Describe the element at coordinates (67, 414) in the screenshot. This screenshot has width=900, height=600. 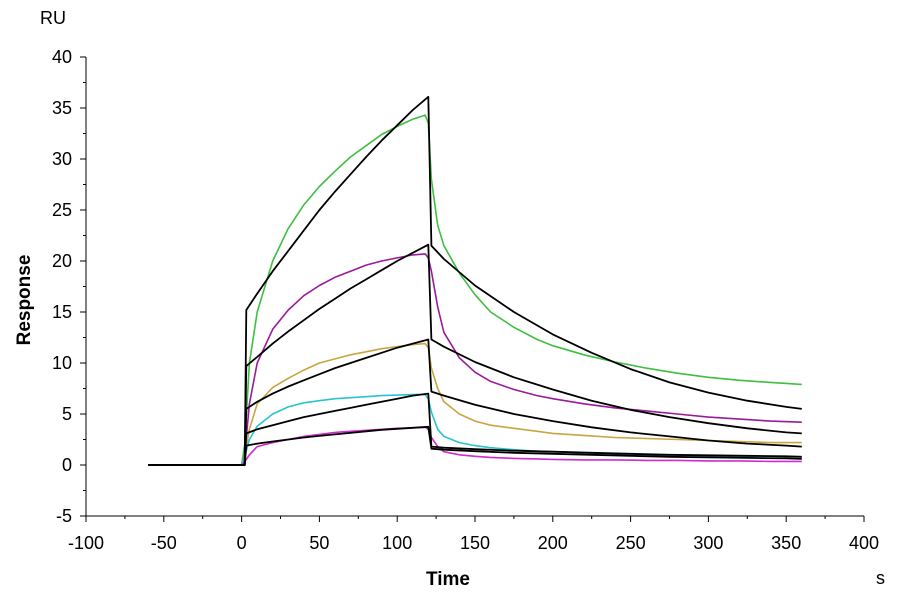
I see `y-tick-label: 5` at that location.